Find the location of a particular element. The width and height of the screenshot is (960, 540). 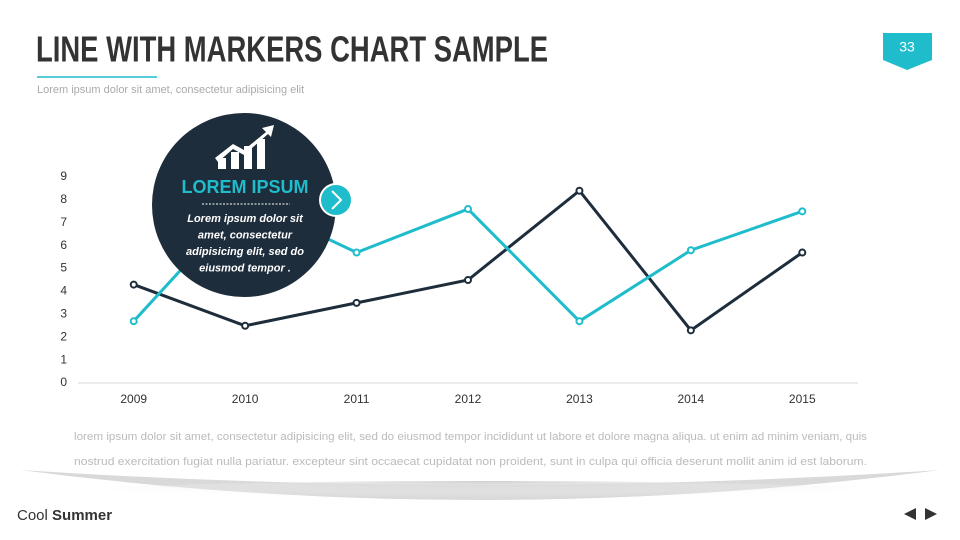

y-tick-label: 0 is located at coordinates (63, 382).